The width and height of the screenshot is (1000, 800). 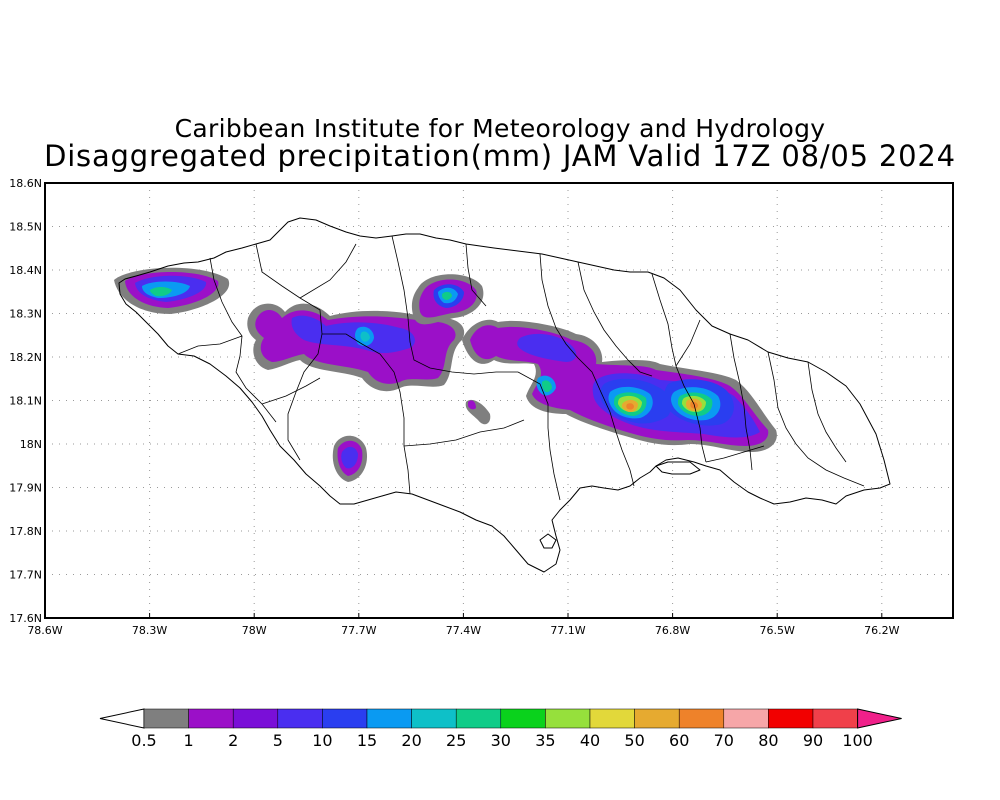 What do you see at coordinates (161, 292) in the screenshot?
I see `precip-region-west` at bounding box center [161, 292].